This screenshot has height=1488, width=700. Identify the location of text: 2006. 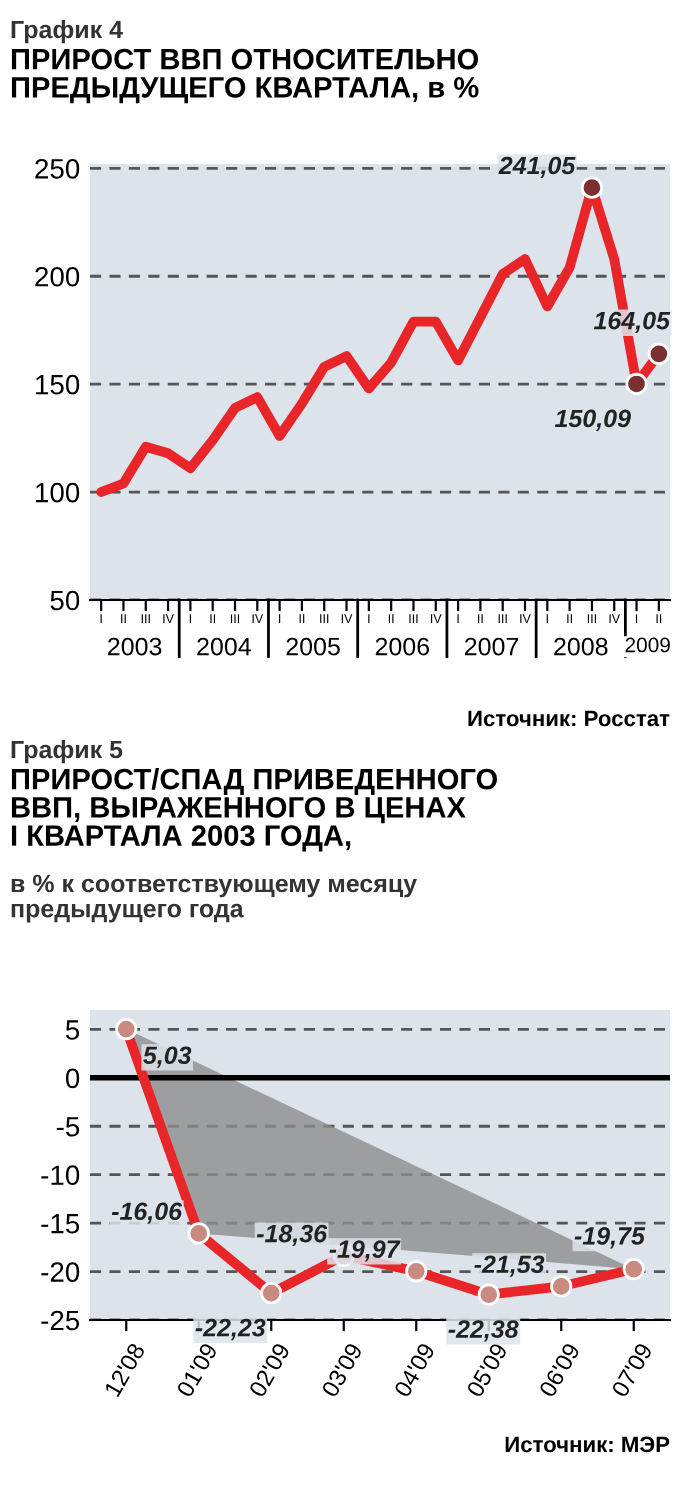
(402, 646).